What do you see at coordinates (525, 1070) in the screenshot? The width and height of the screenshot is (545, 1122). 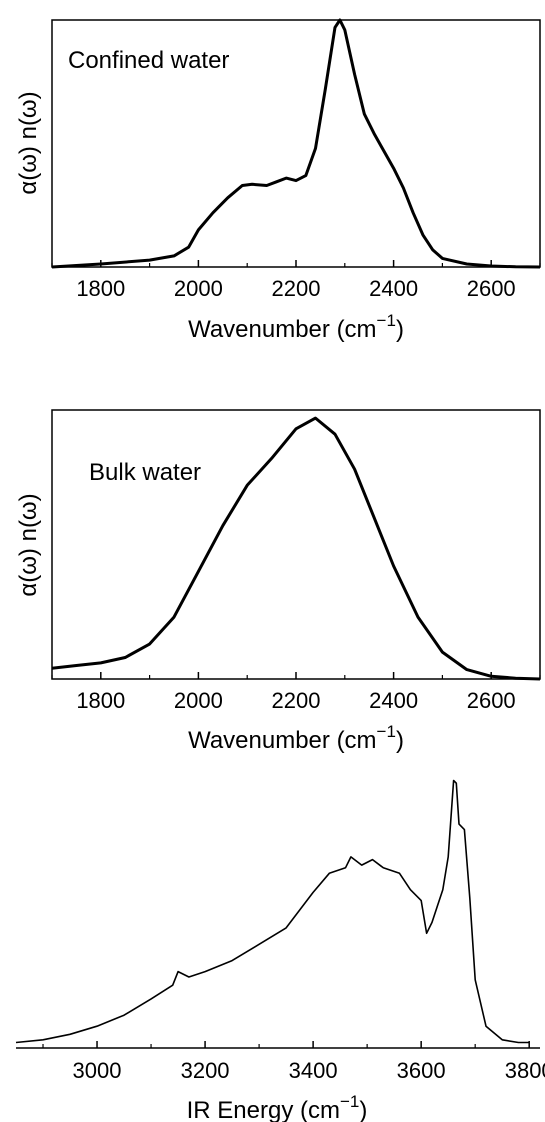 I see `x-tick-label: 3800` at bounding box center [525, 1070].